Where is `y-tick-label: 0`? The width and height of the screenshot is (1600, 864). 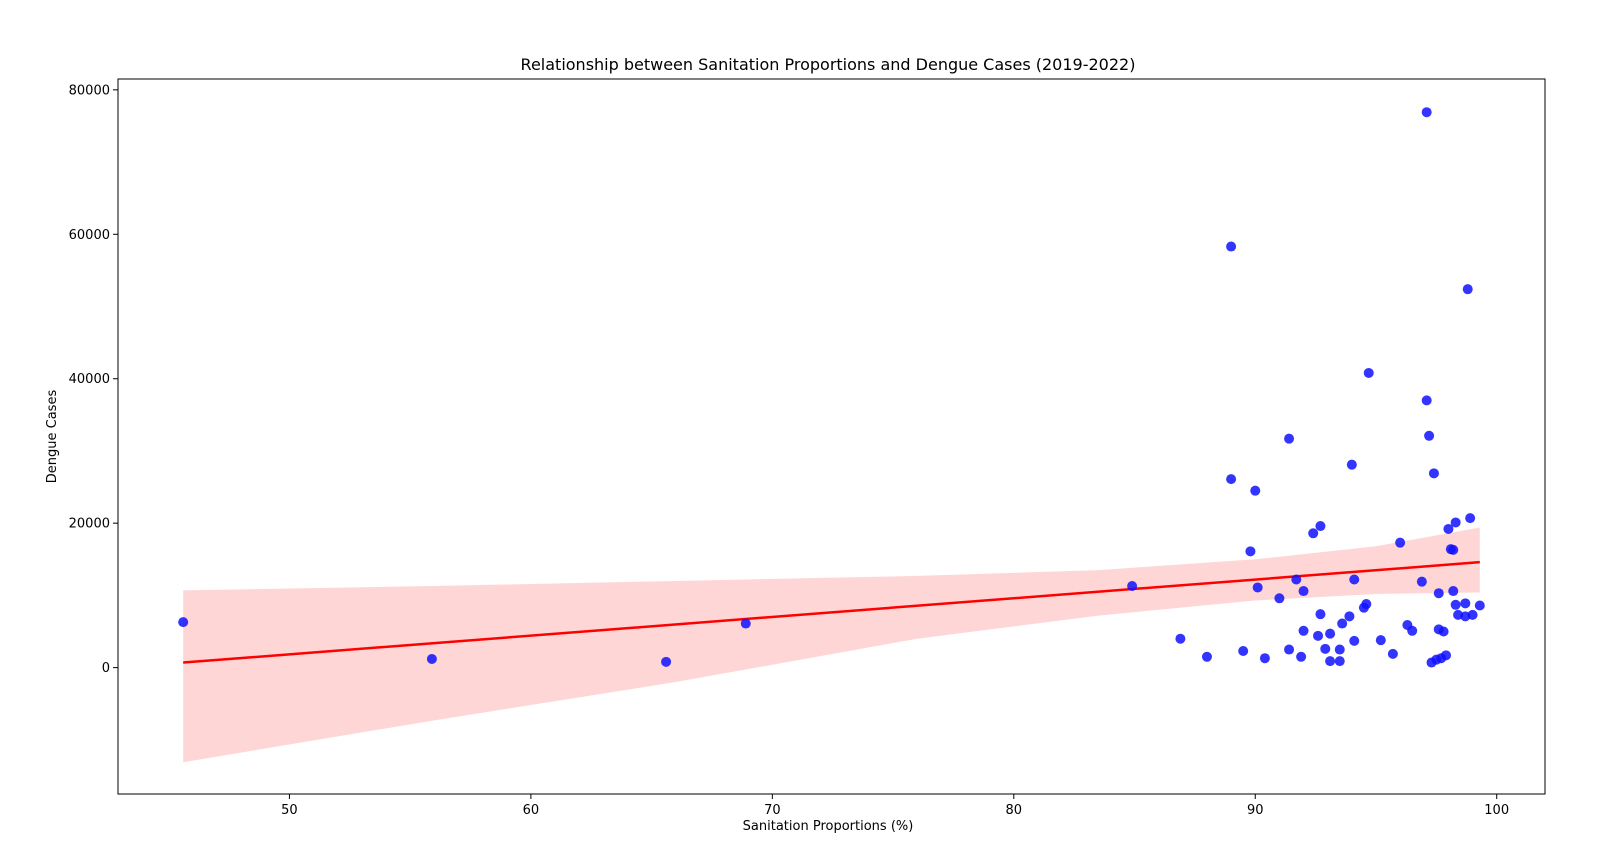
y-tick-label: 0 is located at coordinates (106, 668).